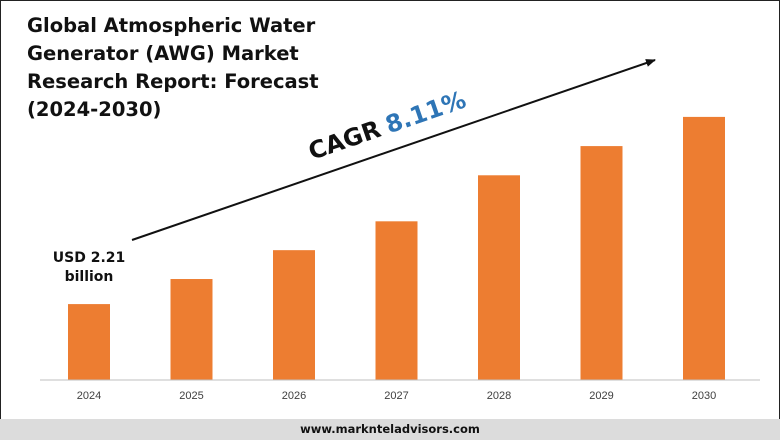 The image size is (780, 440). I want to click on footer-website: www.marknteladvisors.com, so click(390, 429).